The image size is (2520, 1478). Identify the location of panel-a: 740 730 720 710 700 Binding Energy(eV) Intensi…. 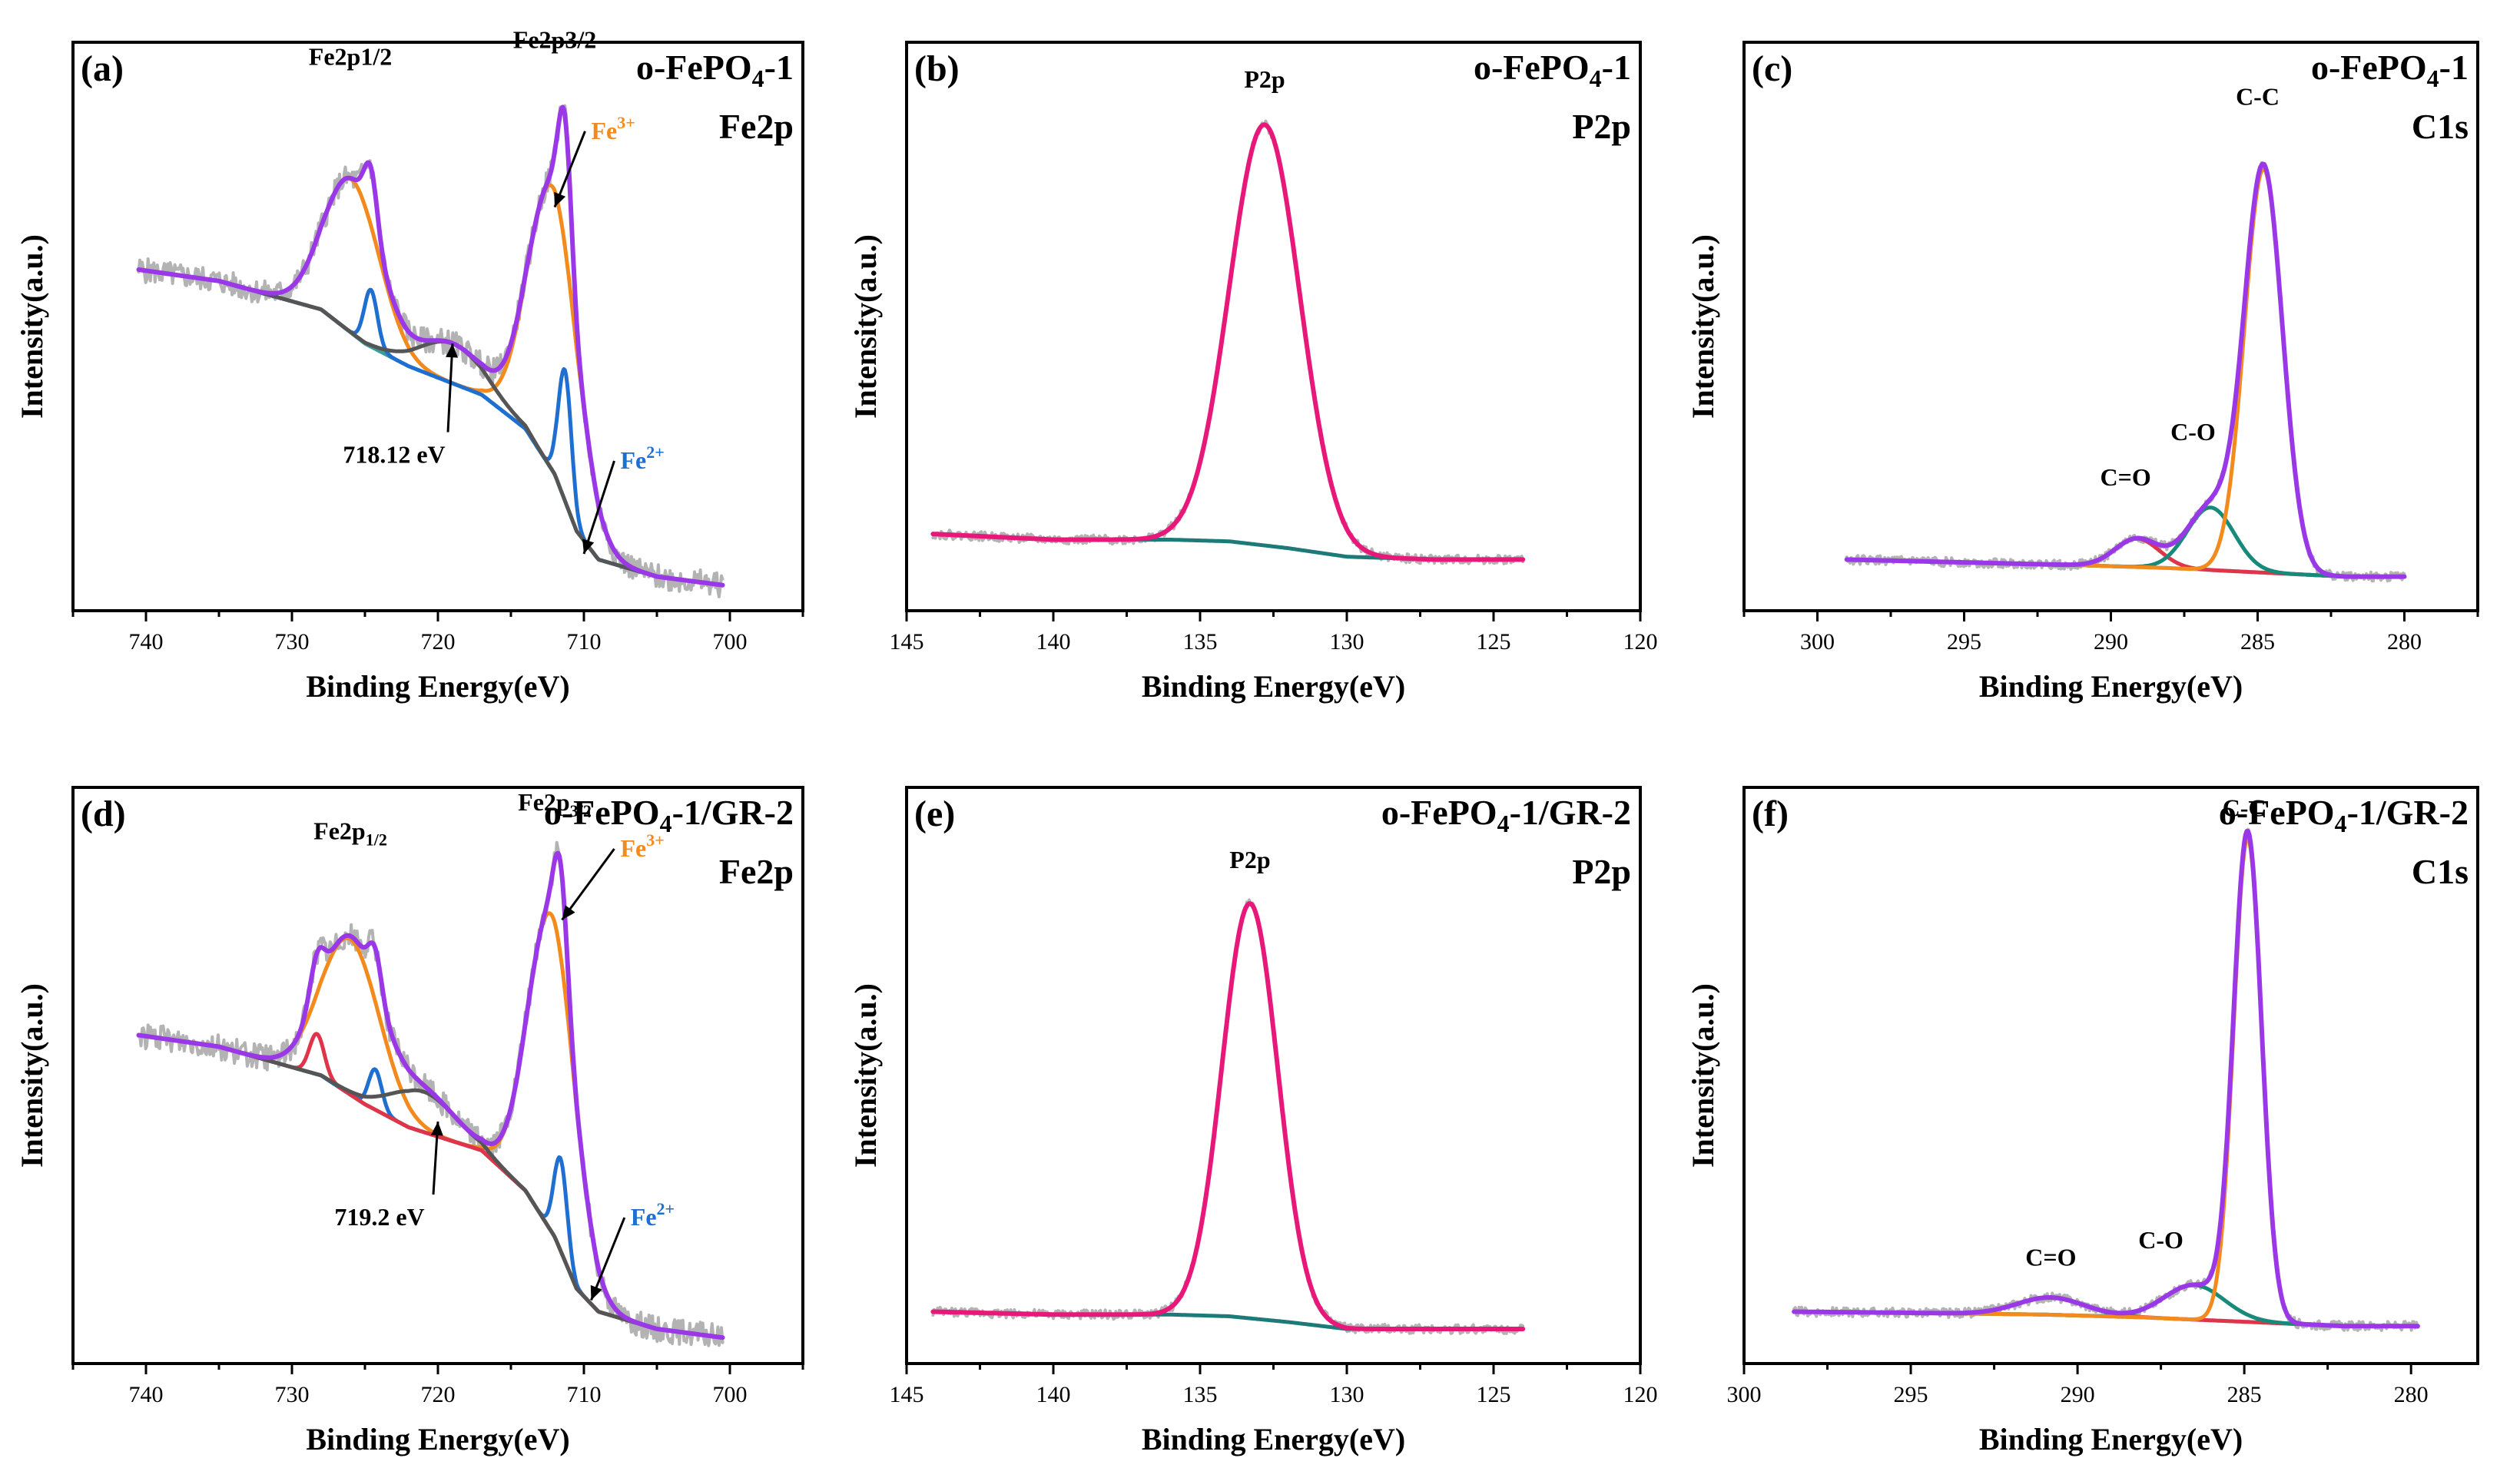
(409, 364).